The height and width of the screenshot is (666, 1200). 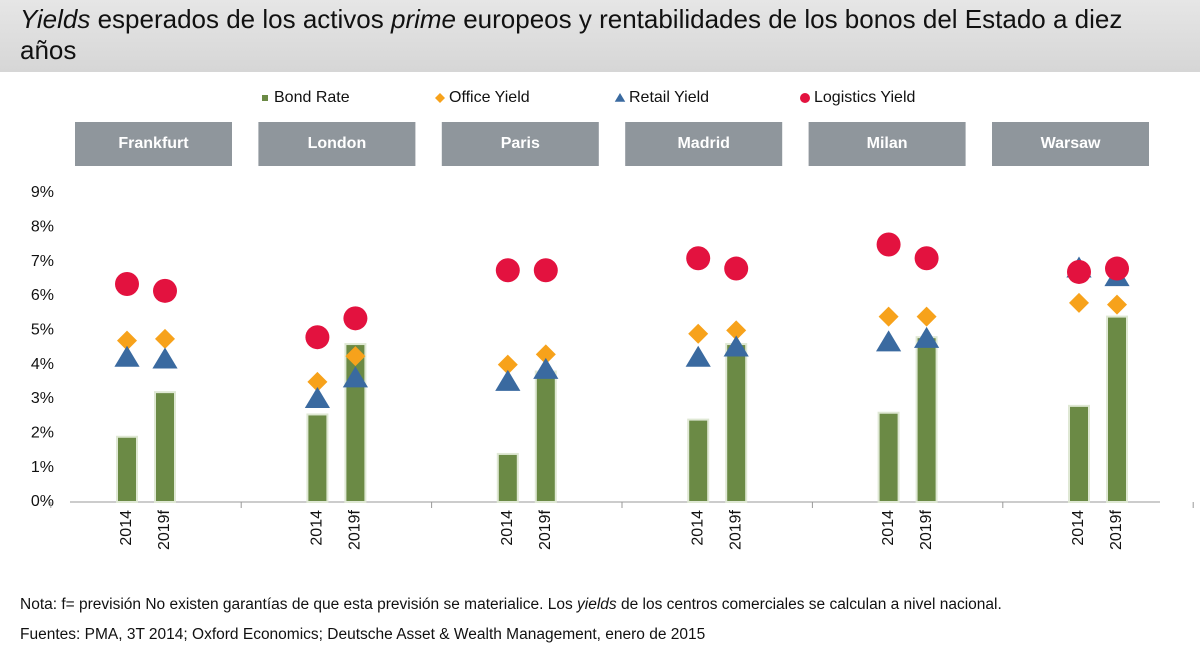 What do you see at coordinates (864, 97) in the screenshot?
I see `legend-label: Logistics Yield` at bounding box center [864, 97].